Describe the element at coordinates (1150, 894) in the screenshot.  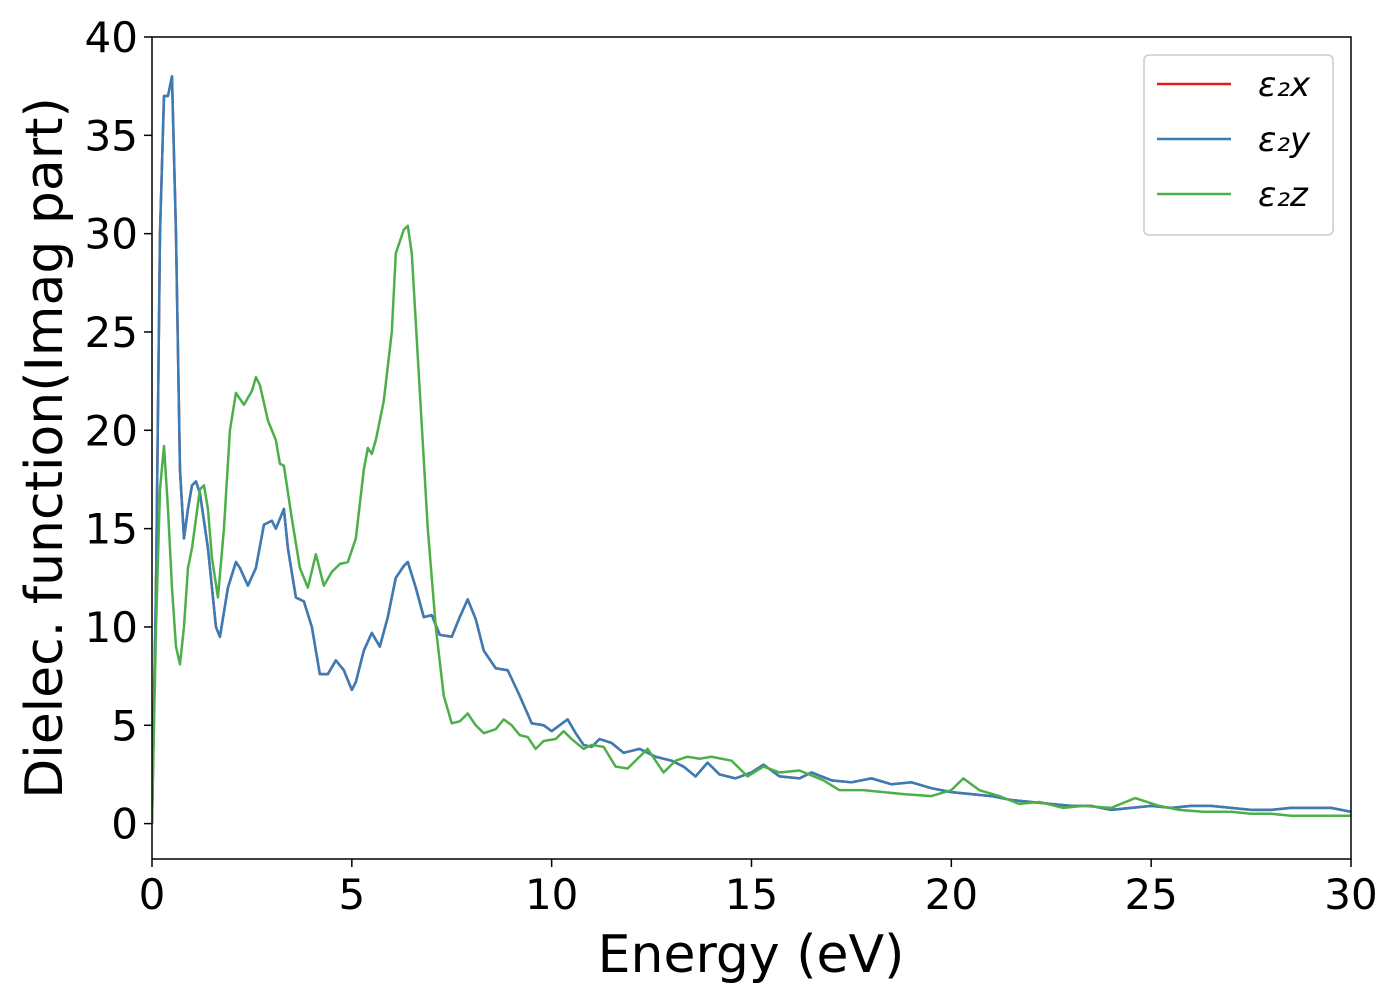
I see `x-tick-label: 25` at that location.